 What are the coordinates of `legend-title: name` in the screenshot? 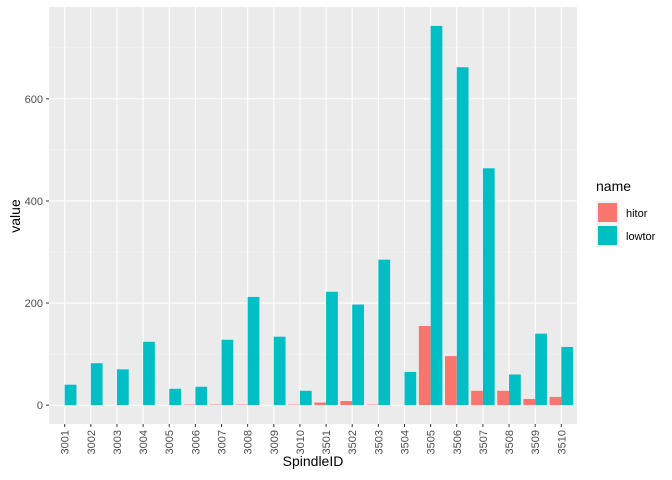 It's located at (613, 186).